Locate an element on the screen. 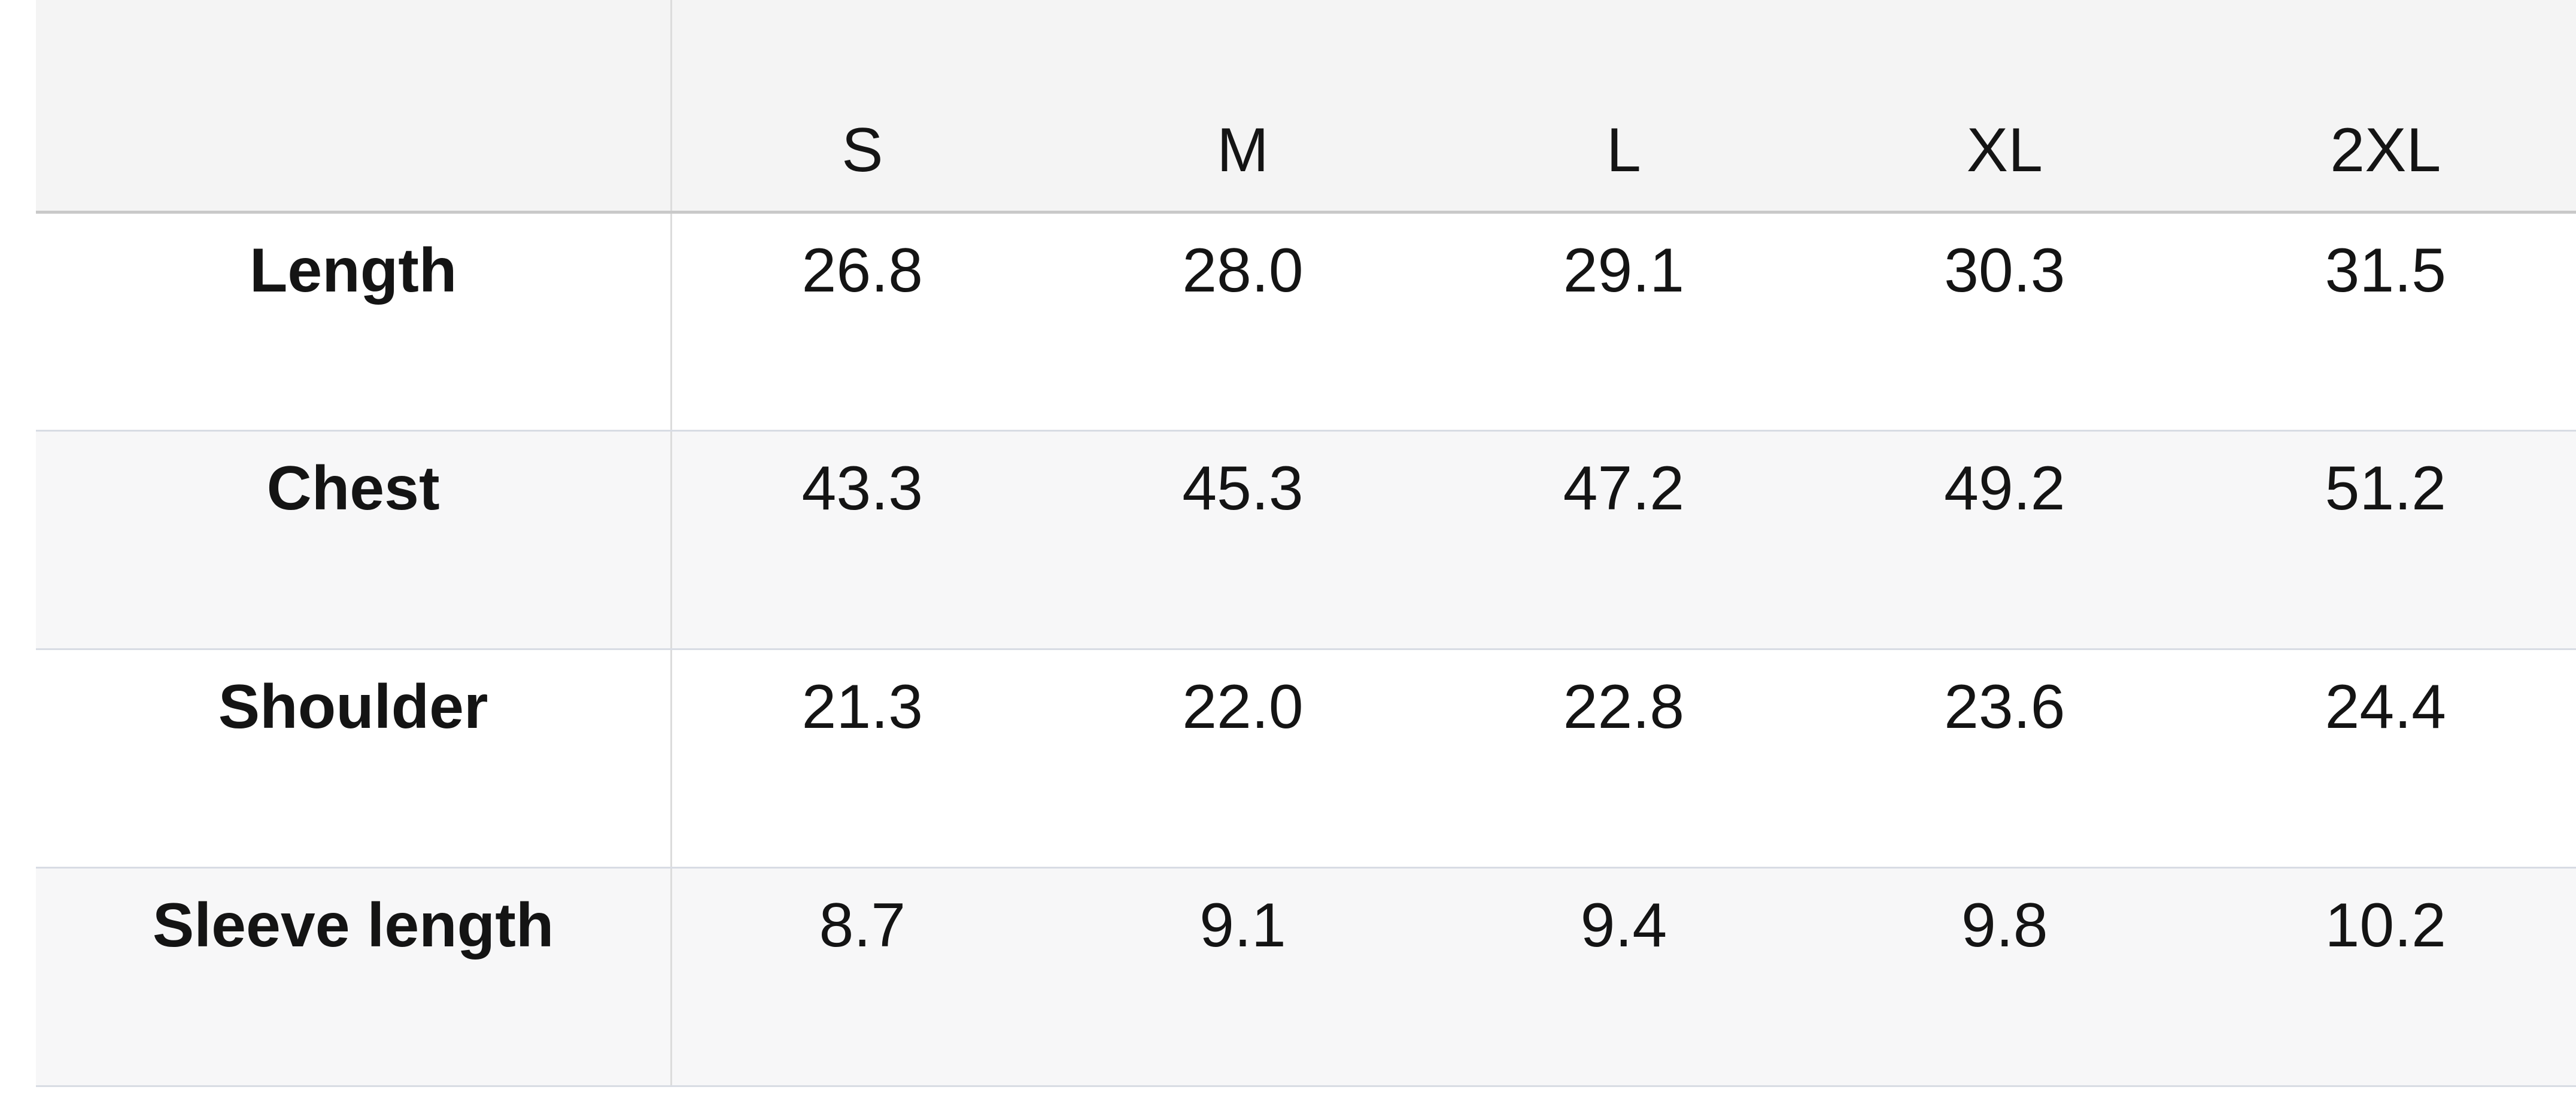  measure-value: 22.0 is located at coordinates (1242, 759).